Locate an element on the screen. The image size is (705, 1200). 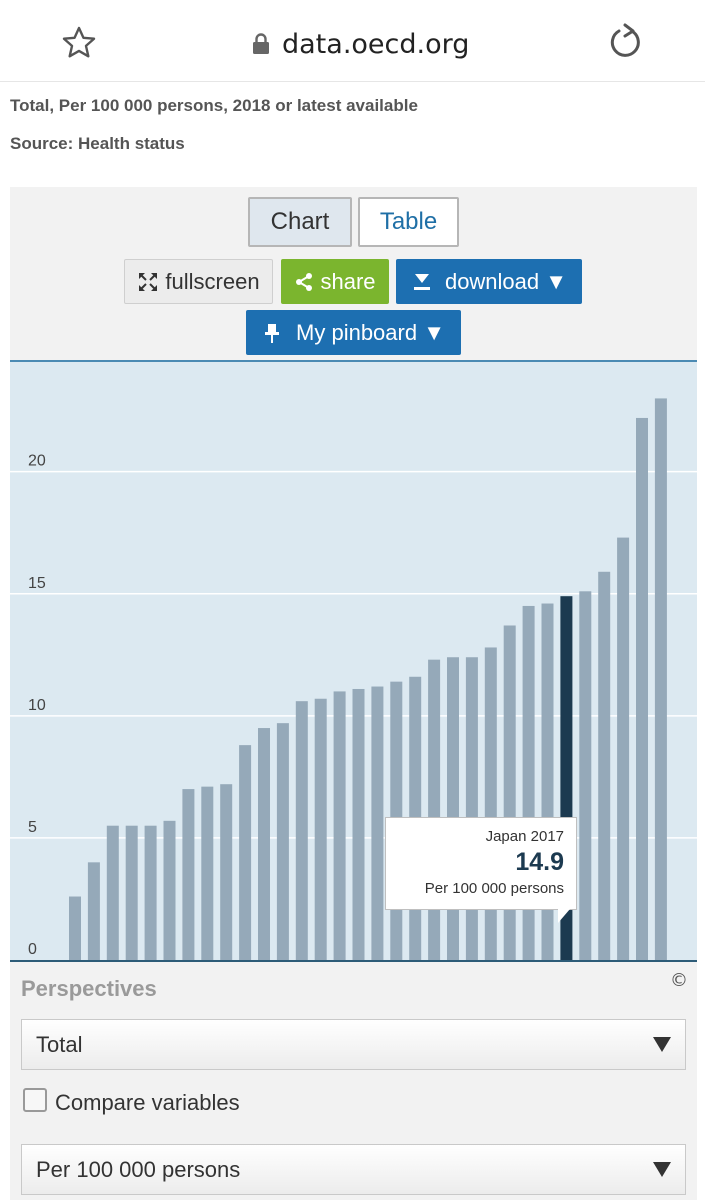
share-button: share is located at coordinates (335, 281).